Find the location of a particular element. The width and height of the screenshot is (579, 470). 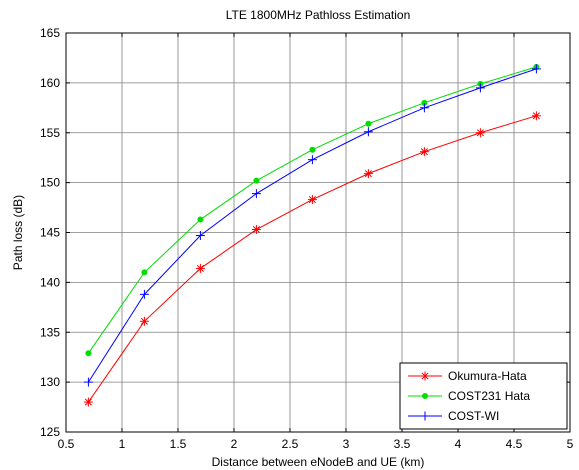

x-tick-label: 3 is located at coordinates (346, 444).